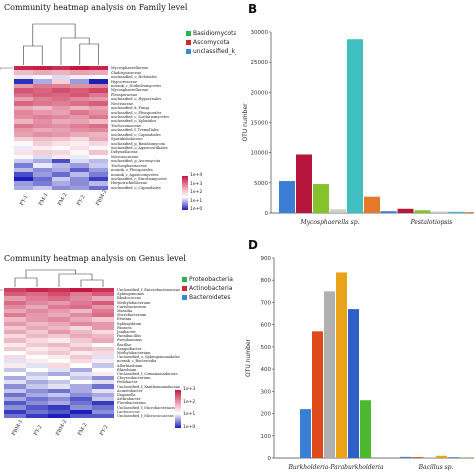  What do you see at coordinates (130, 108) in the screenshot?
I see `heatmap-row-label: unclassified_k_Fungi` at bounding box center [130, 108].